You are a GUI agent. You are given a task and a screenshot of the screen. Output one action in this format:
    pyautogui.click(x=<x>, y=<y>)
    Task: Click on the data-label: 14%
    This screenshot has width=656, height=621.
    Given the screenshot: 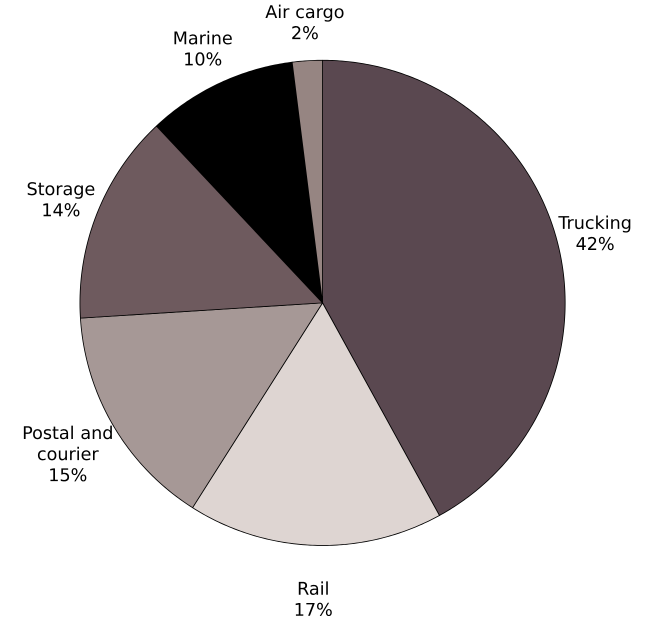 What is the action you would take?
    pyautogui.click(x=61, y=210)
    